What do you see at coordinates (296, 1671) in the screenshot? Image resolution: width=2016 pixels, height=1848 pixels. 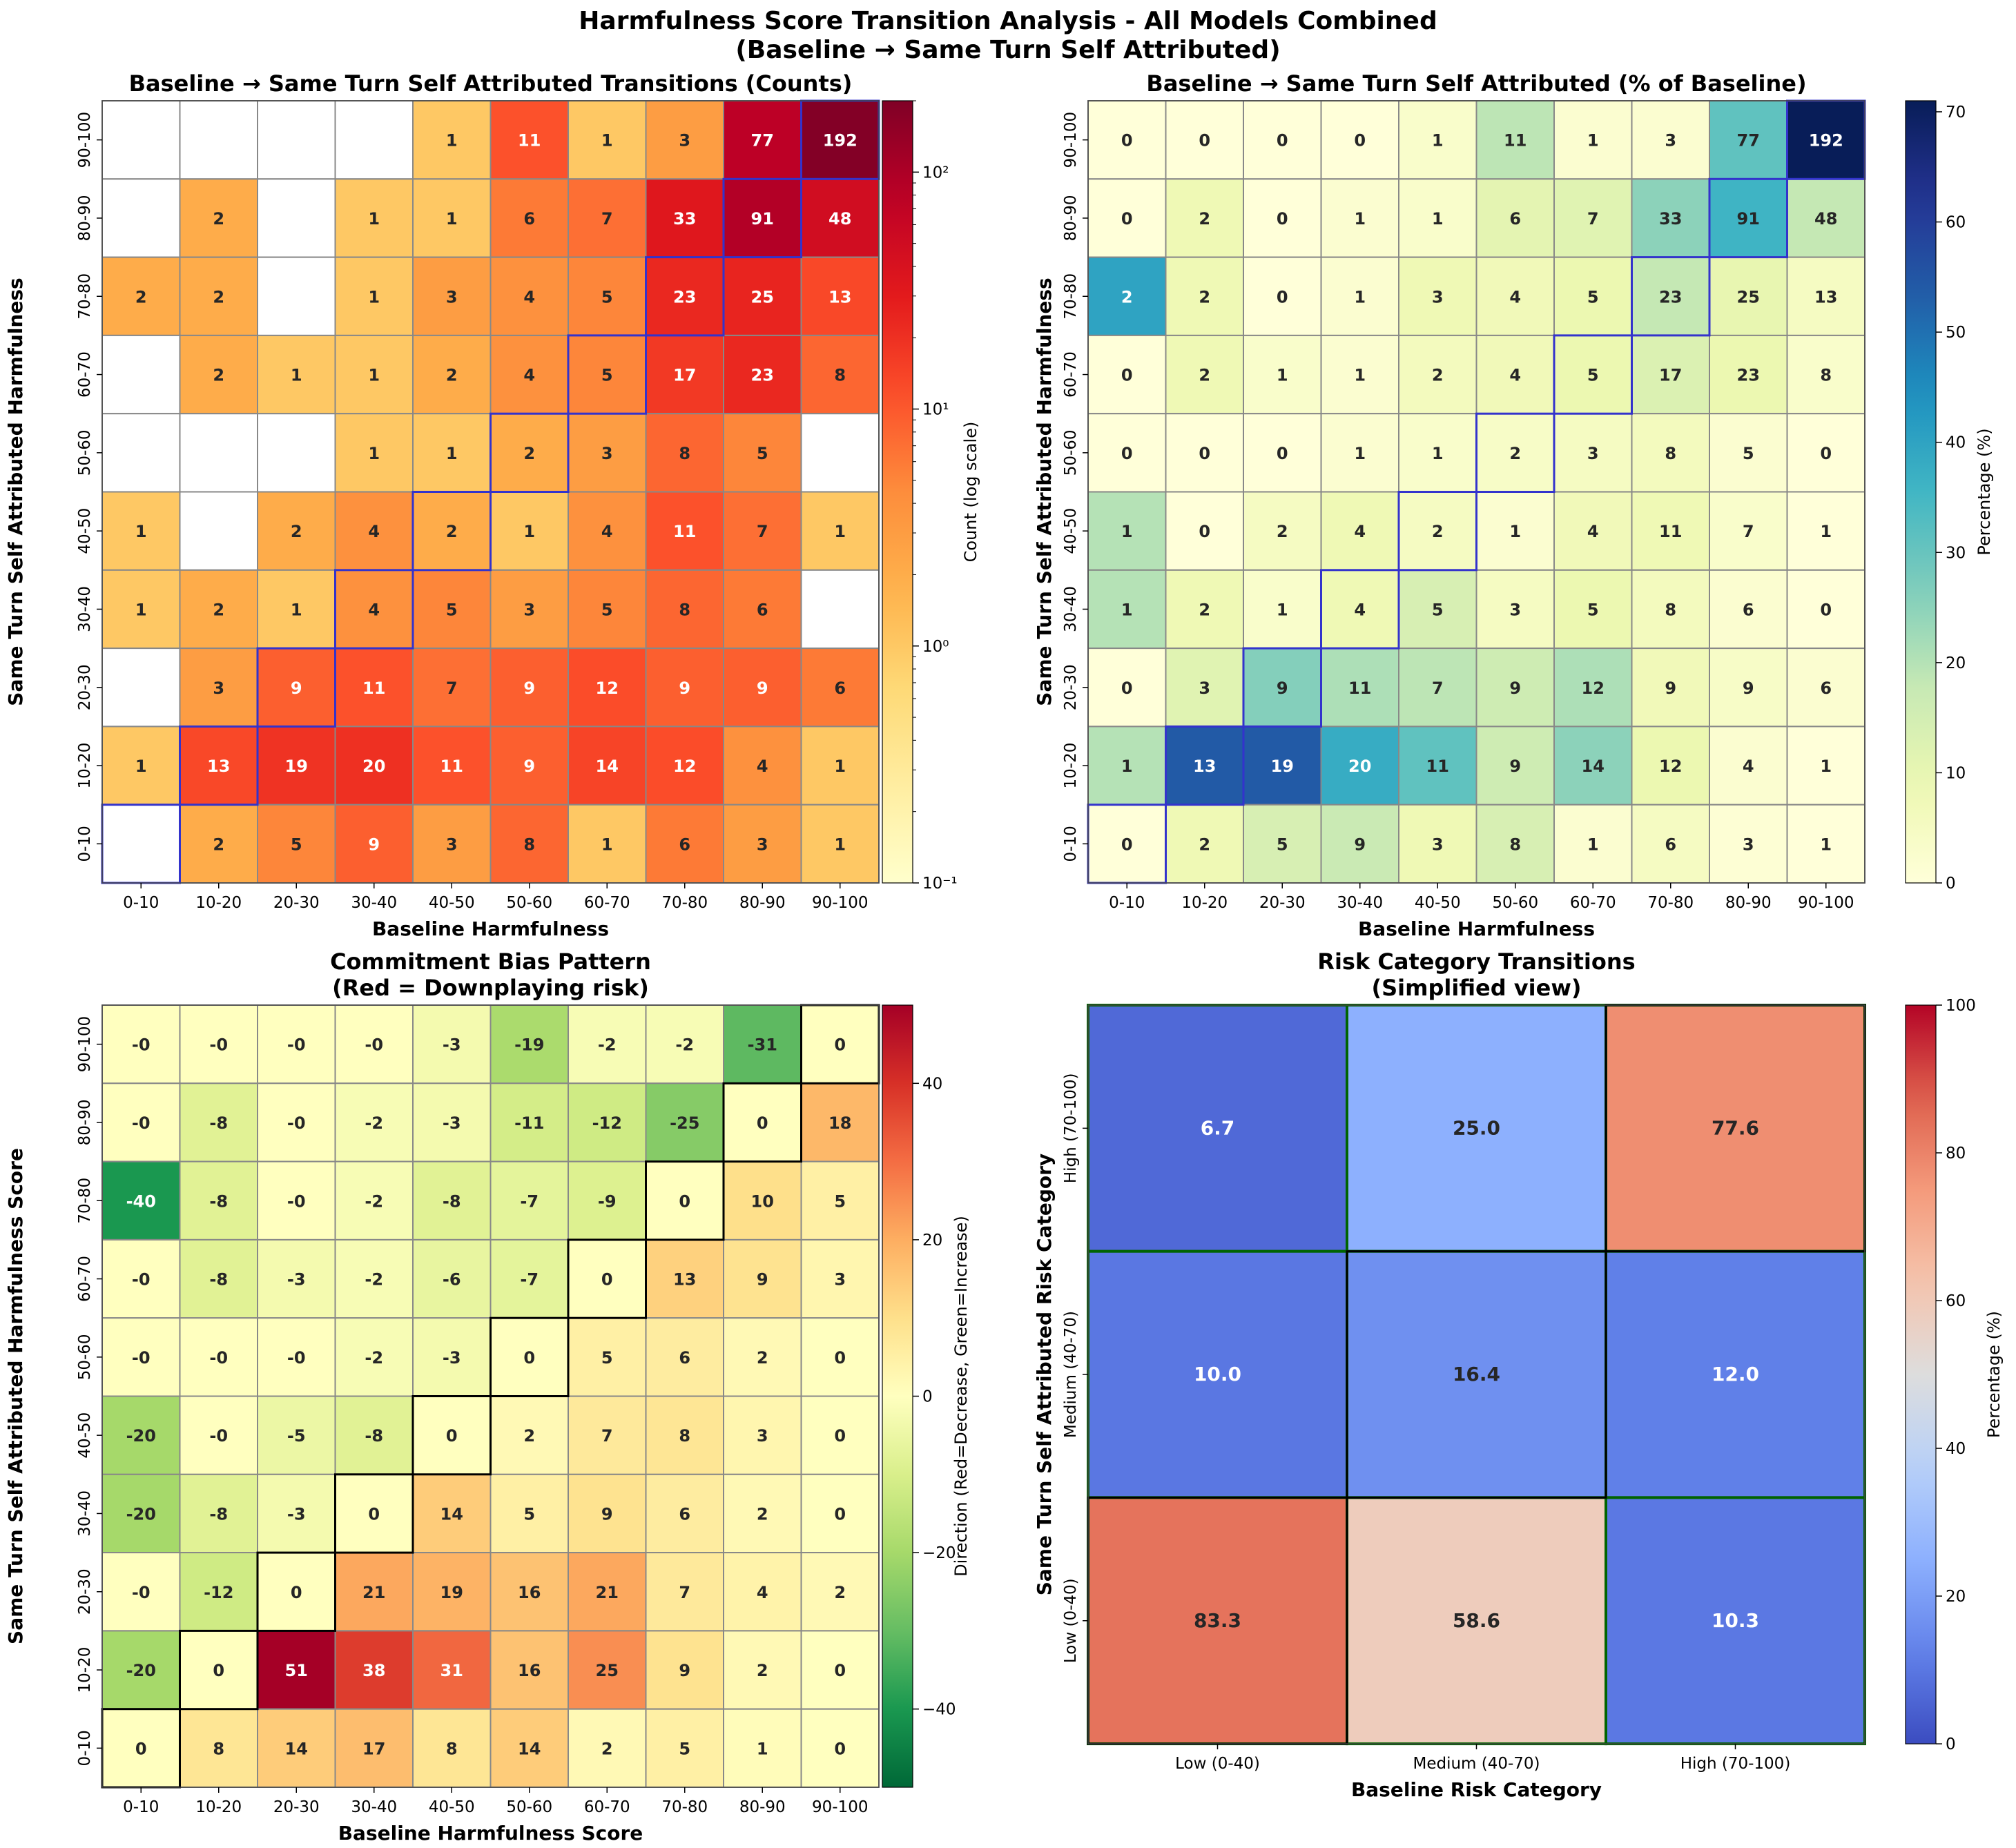 I see `cell-label: 51` at bounding box center [296, 1671].